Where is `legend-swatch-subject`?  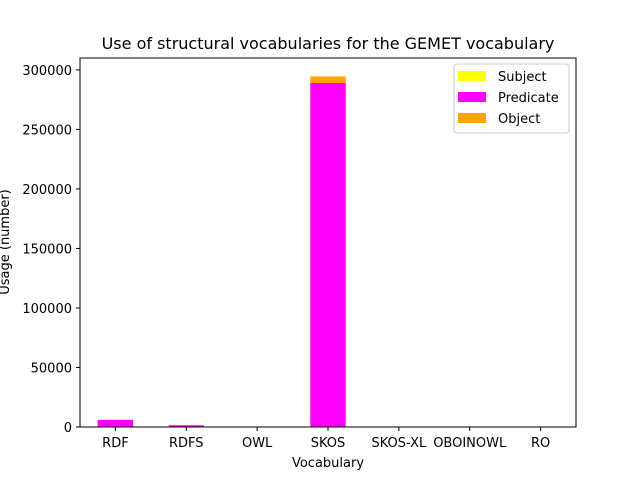 legend-swatch-subject is located at coordinates (472, 76).